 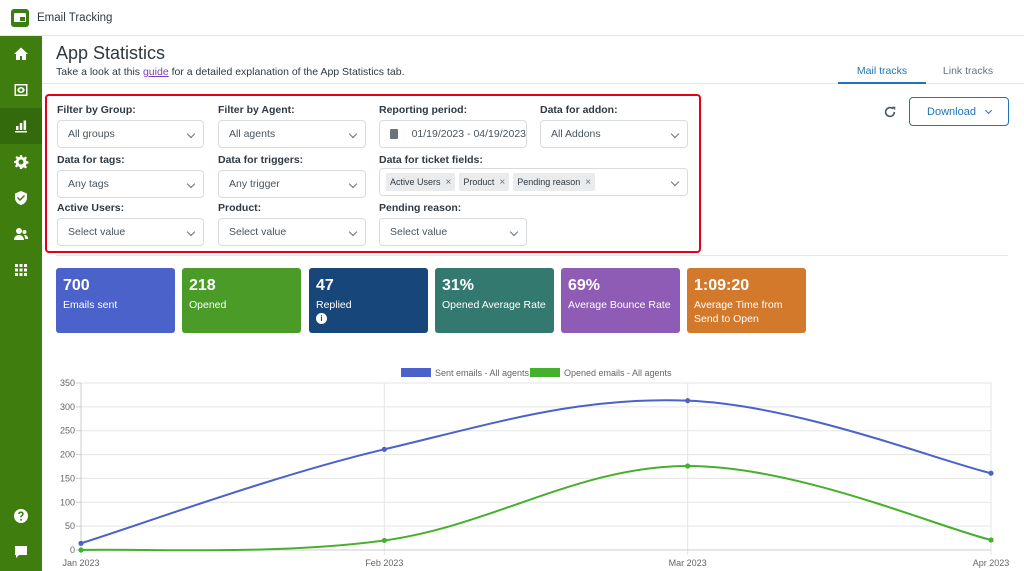 What do you see at coordinates (67, 455) in the screenshot?
I see `y-tick-label: 200` at bounding box center [67, 455].